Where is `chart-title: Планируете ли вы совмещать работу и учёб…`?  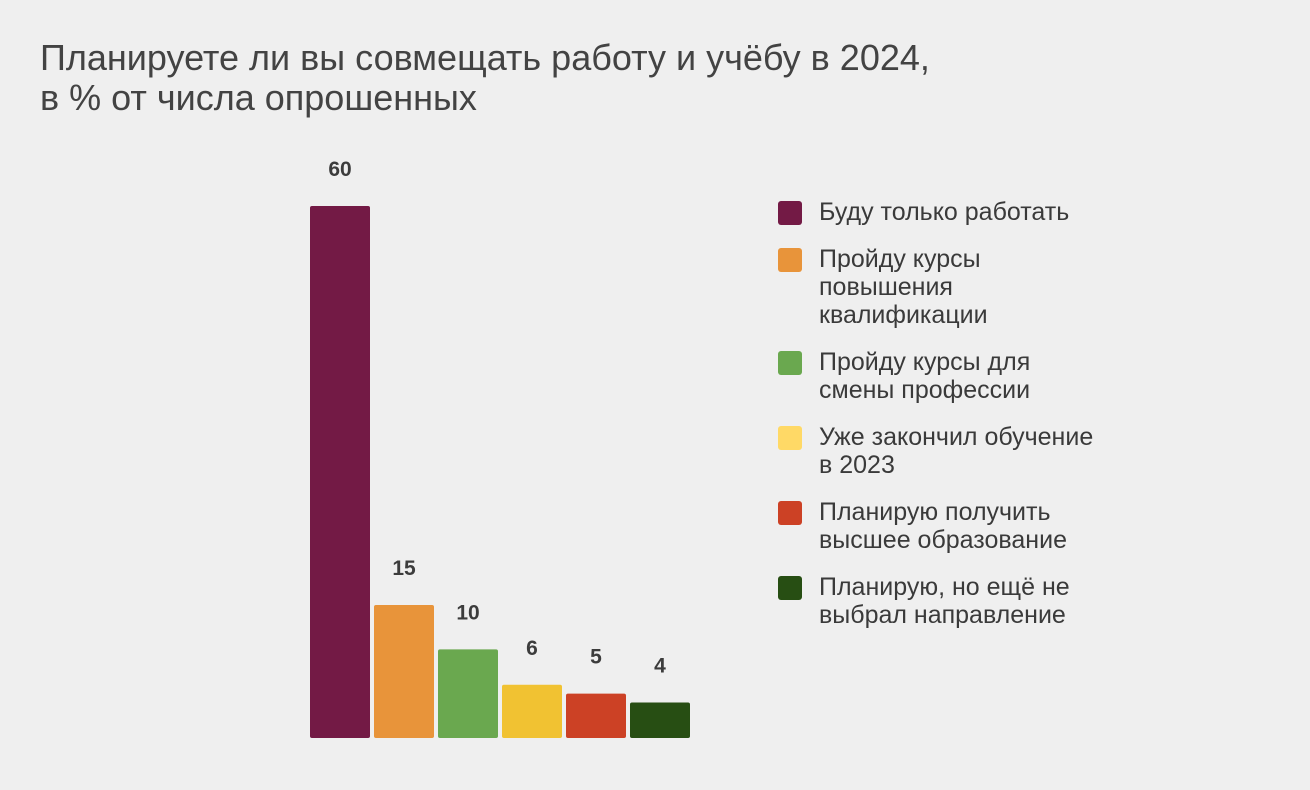
chart-title: Планируете ли вы совмещать работу и учёб… is located at coordinates (485, 78).